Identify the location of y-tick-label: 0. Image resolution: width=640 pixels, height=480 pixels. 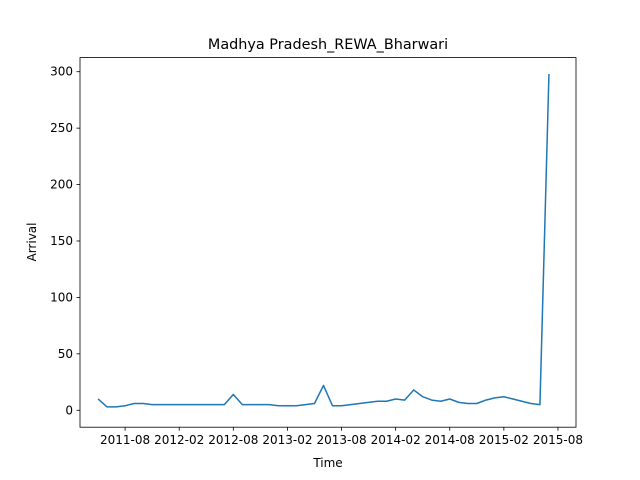
(69, 410).